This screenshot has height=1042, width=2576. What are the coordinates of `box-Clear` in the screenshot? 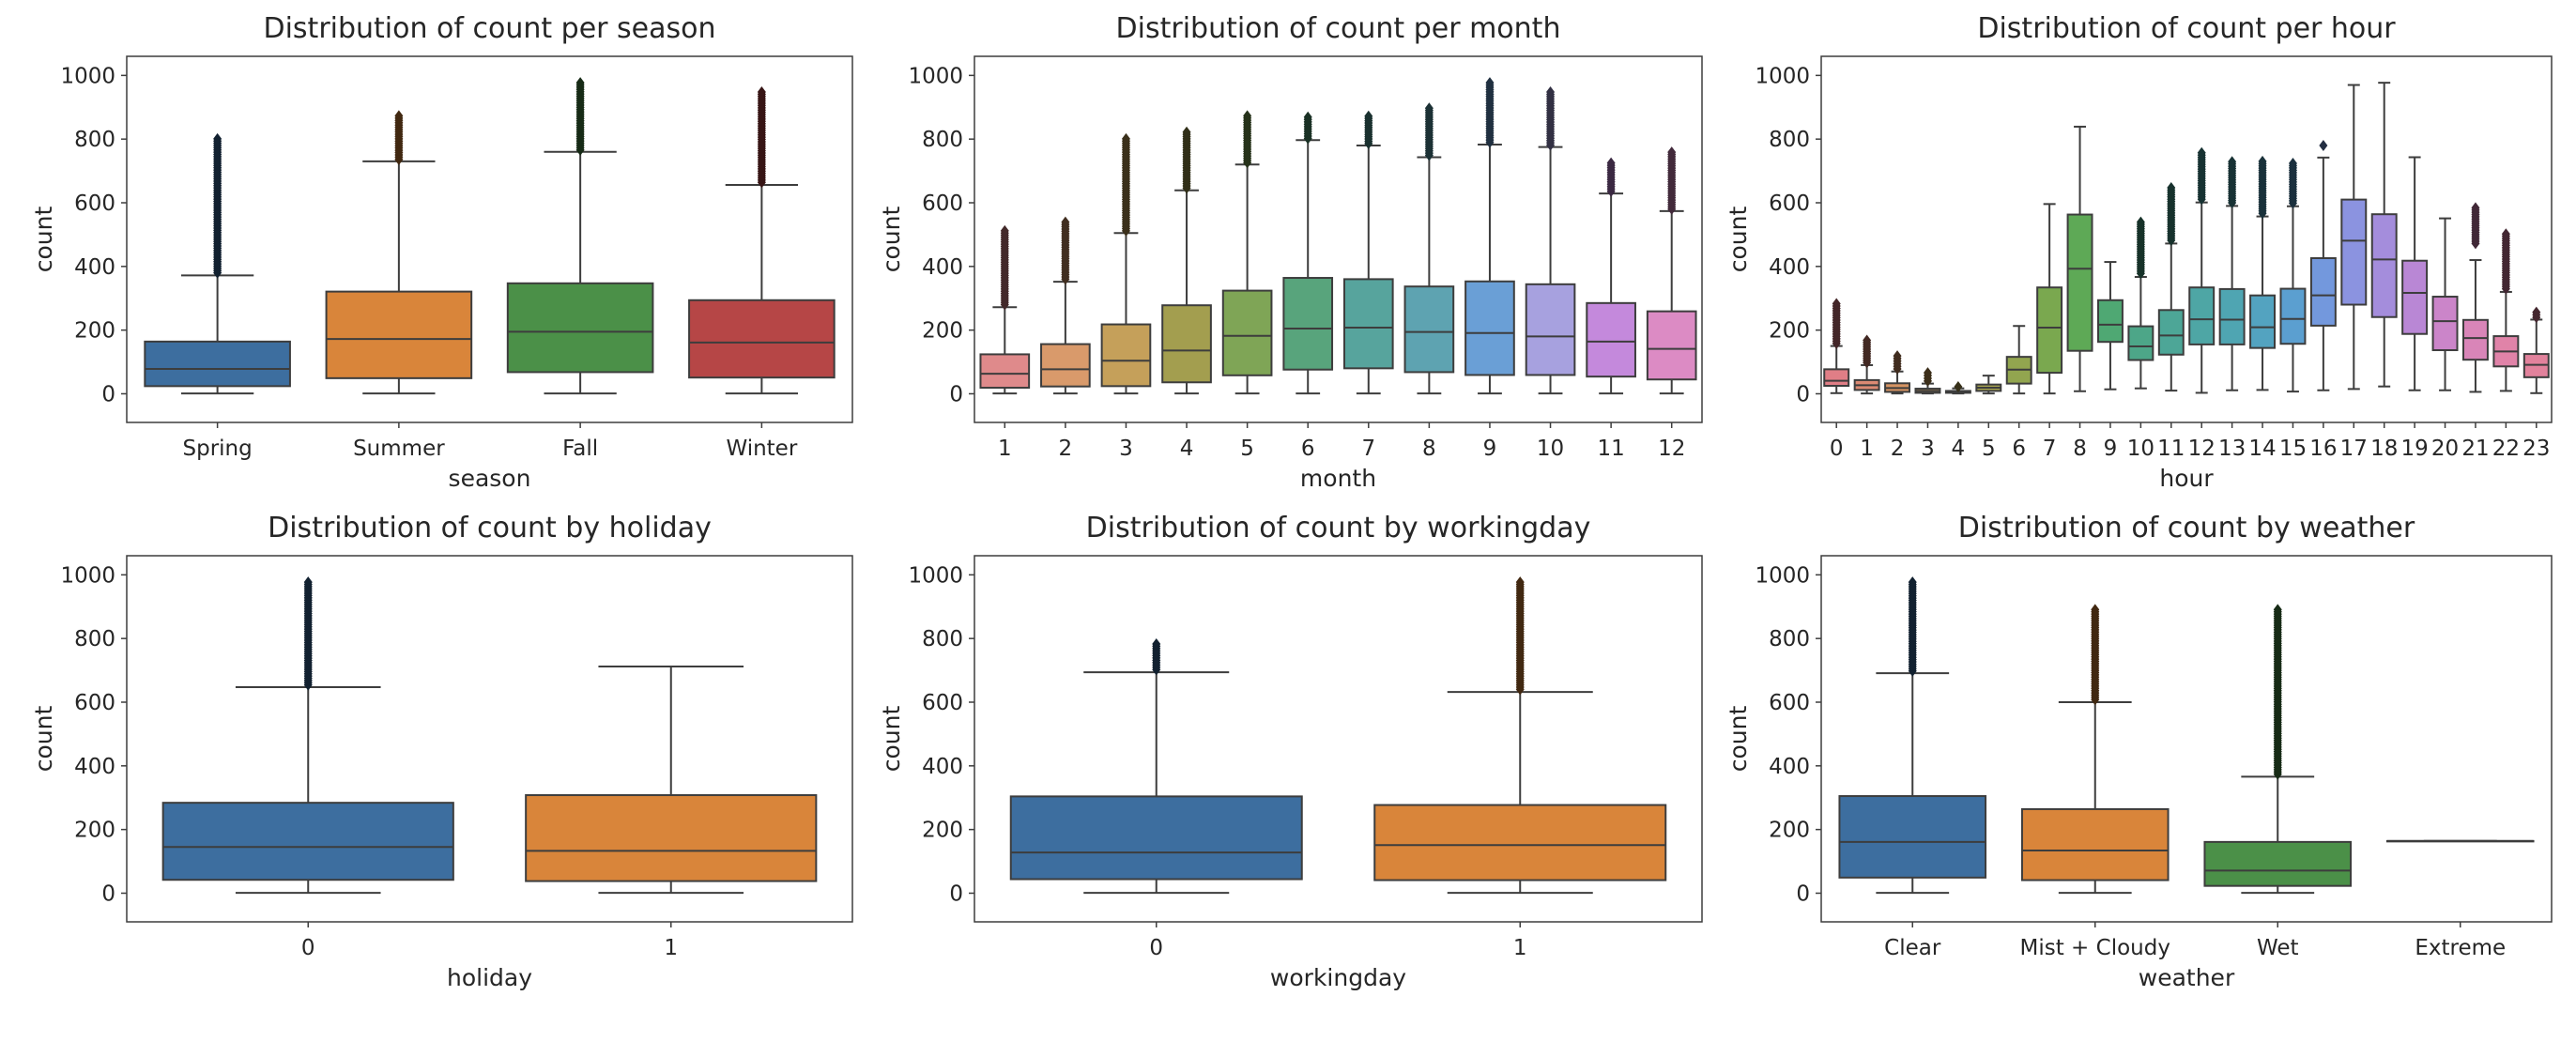 It's located at (1913, 735).